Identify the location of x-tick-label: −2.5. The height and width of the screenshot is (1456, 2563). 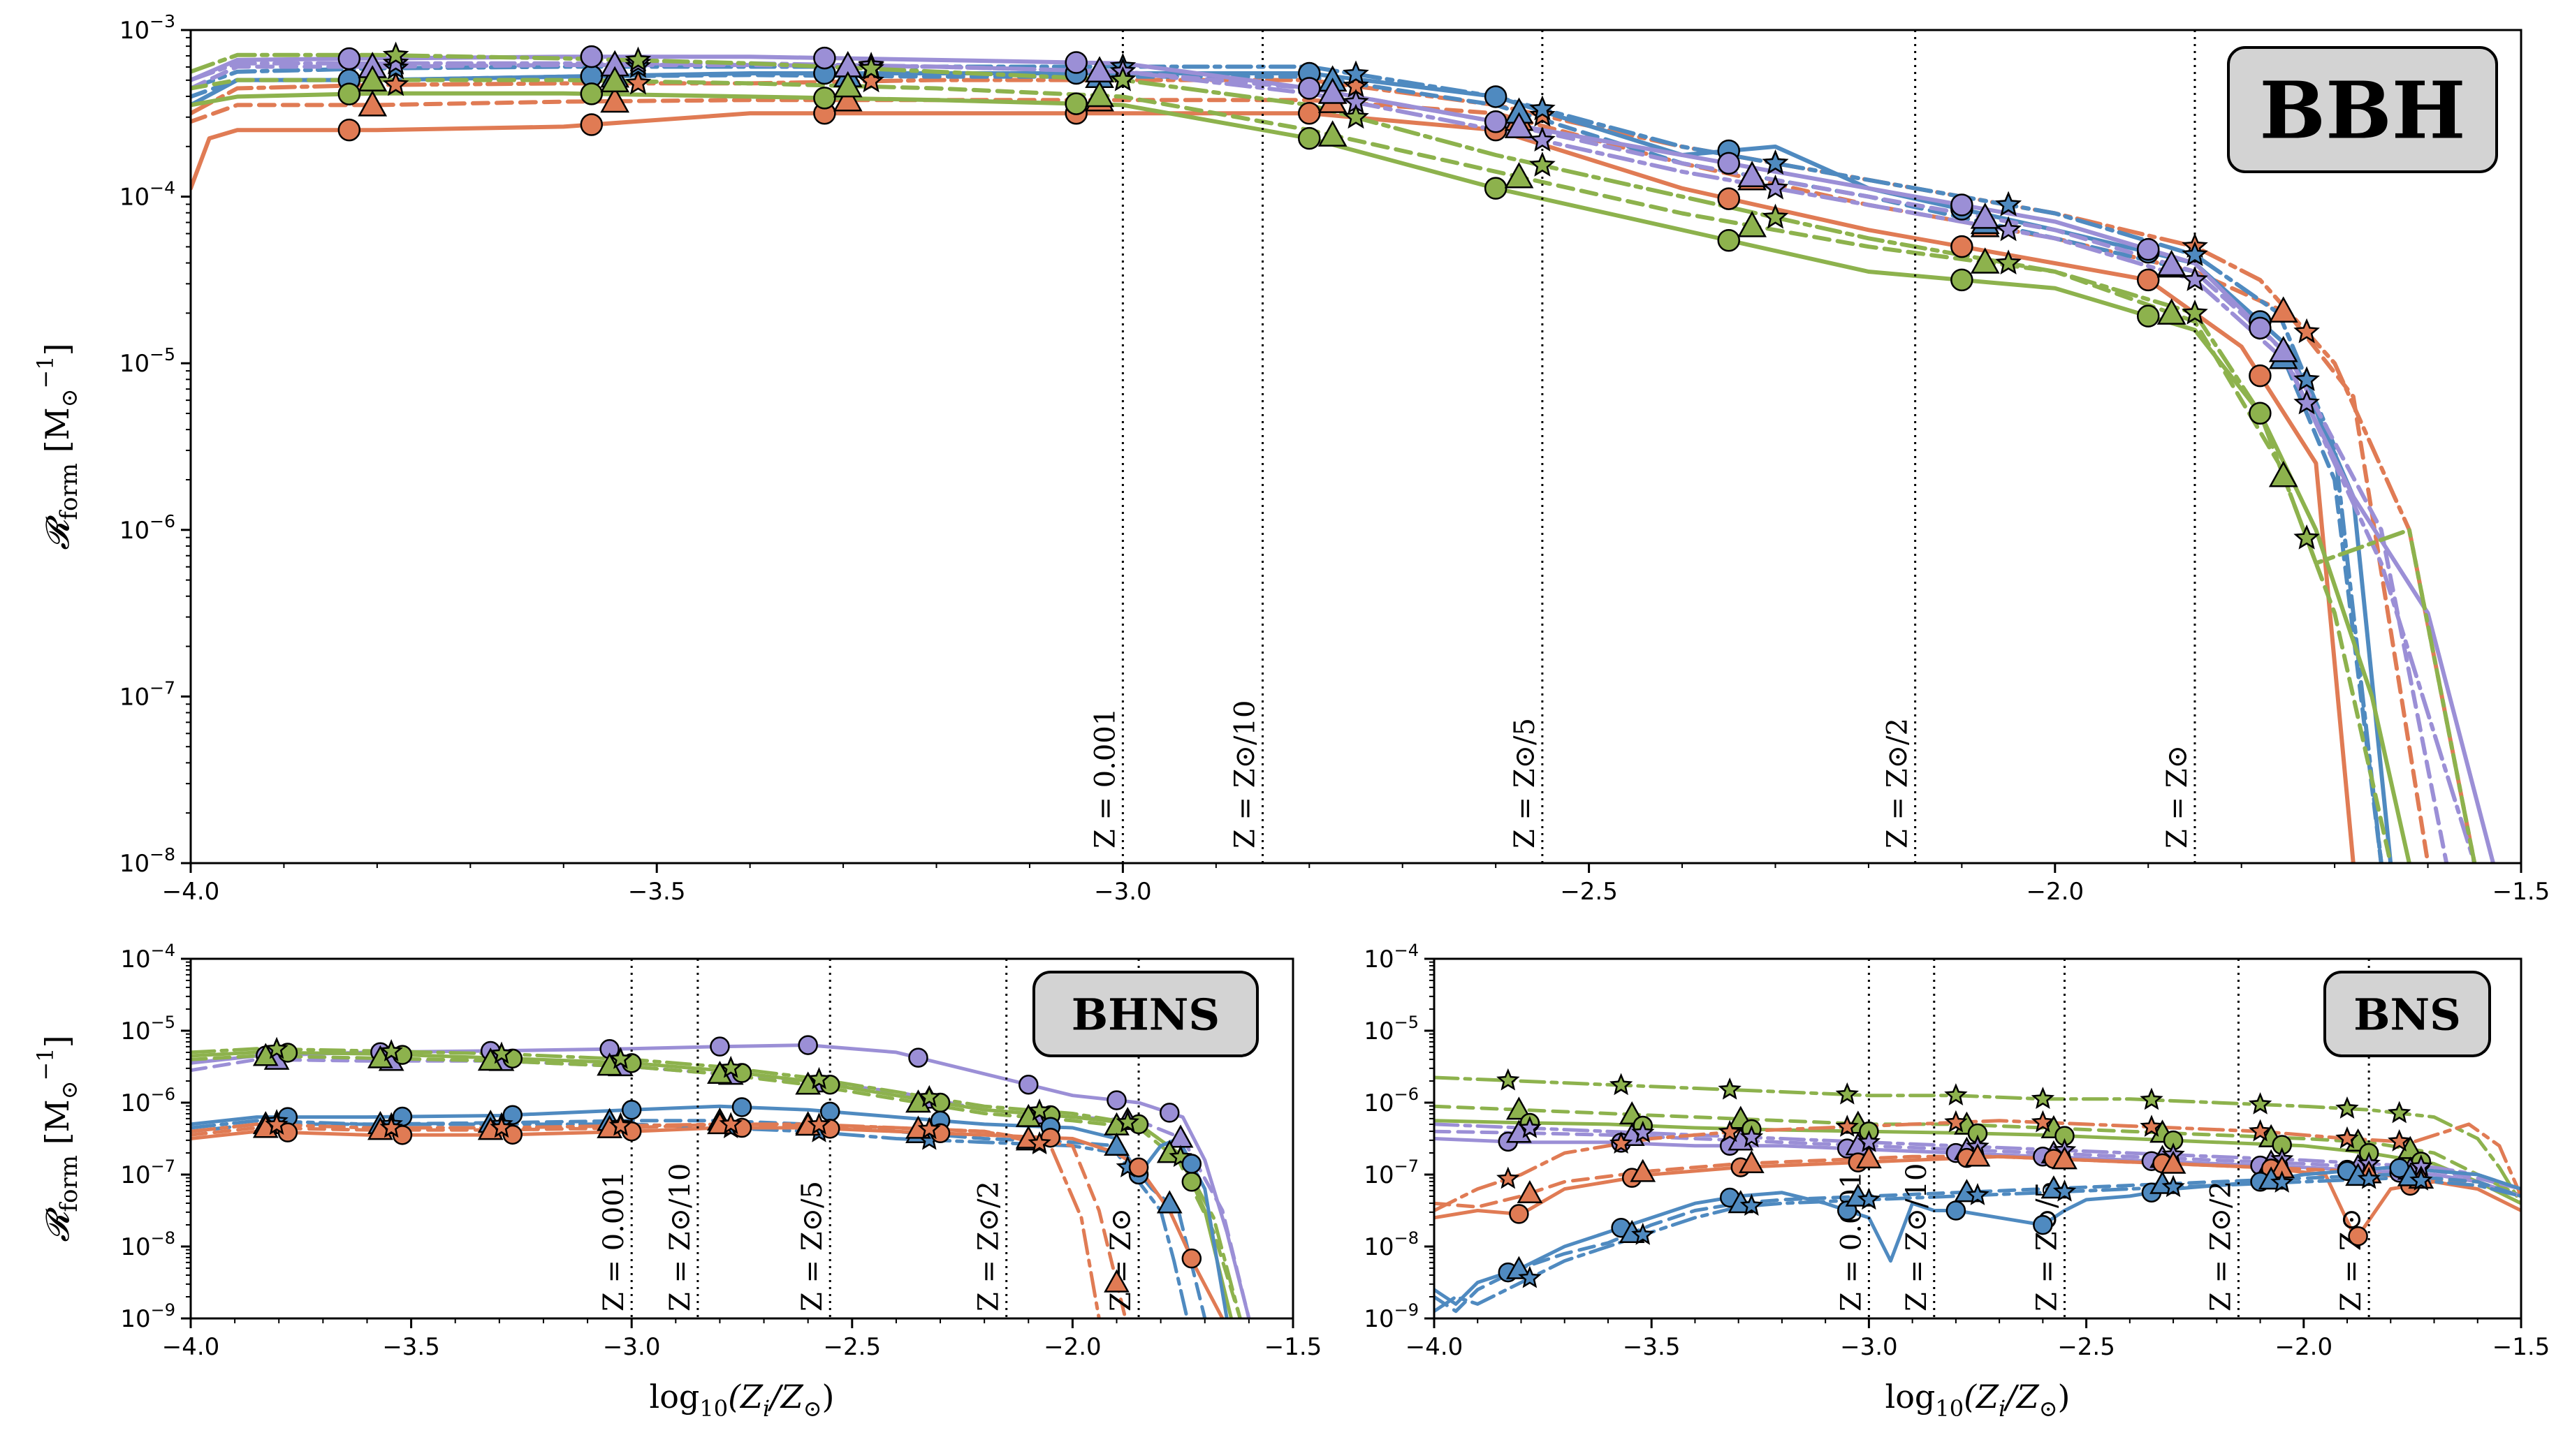
(1589, 892).